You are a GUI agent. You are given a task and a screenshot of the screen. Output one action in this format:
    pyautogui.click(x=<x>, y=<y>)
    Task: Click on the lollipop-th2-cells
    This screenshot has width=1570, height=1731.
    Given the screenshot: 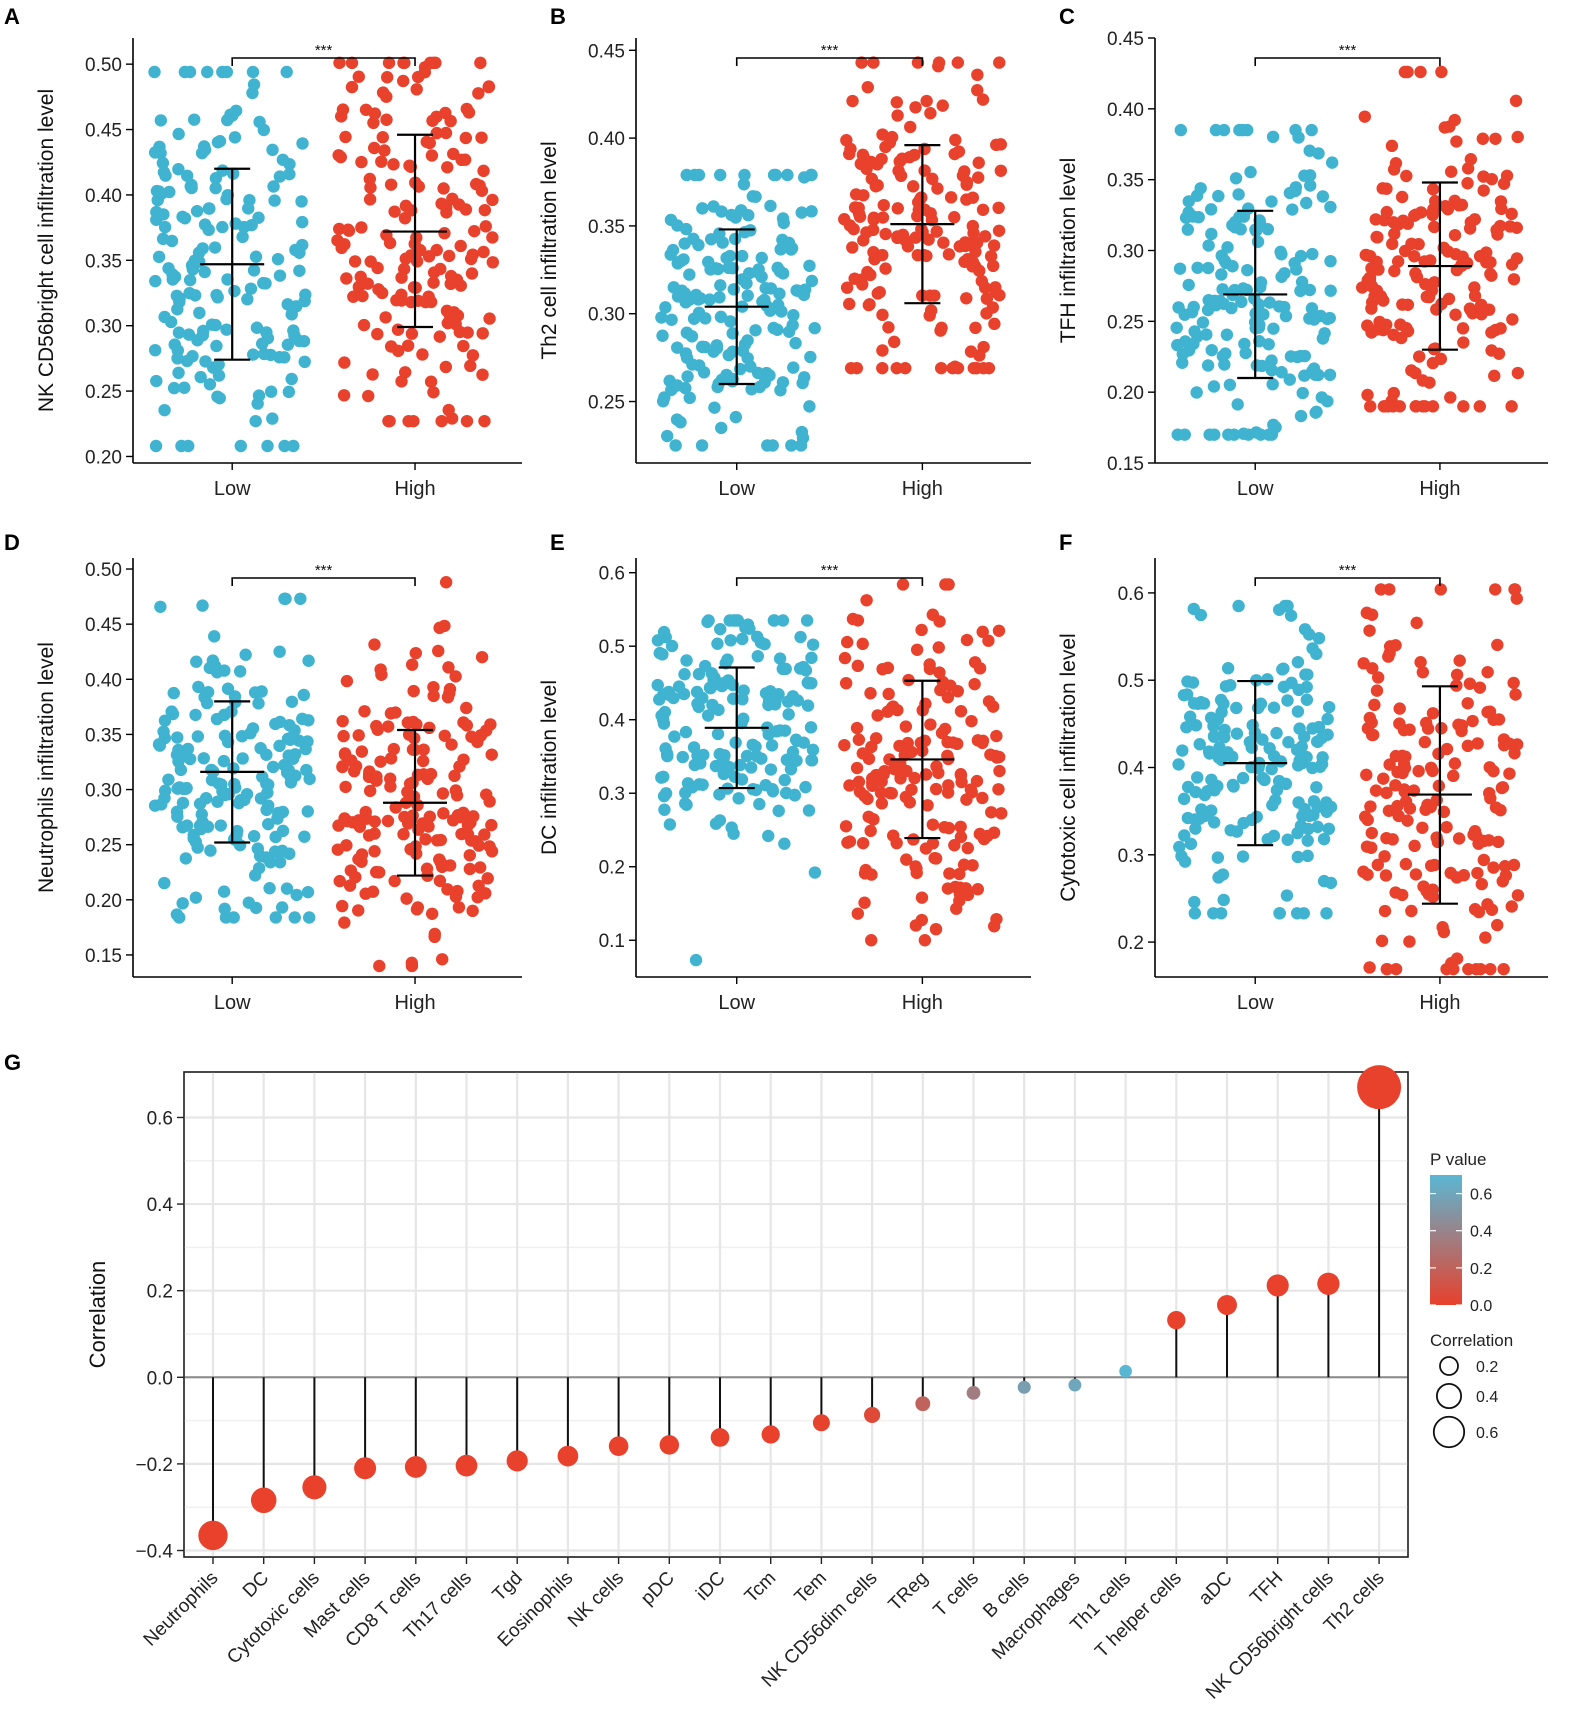 What is the action you would take?
    pyautogui.click(x=1379, y=1221)
    